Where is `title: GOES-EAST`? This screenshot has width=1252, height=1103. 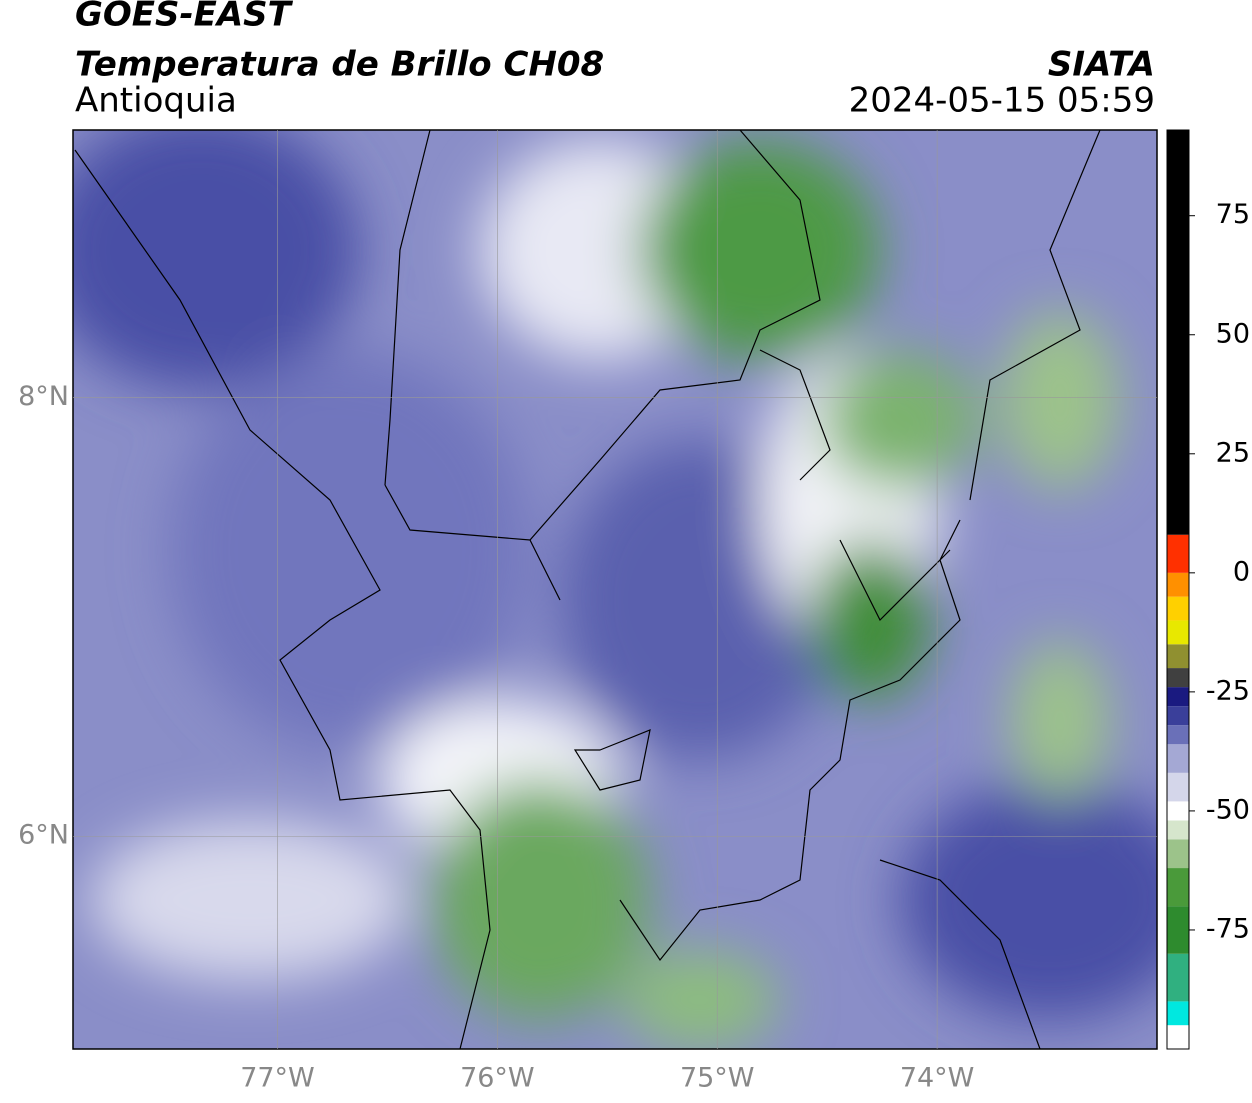 title: GOES-EAST is located at coordinates (184, 17).